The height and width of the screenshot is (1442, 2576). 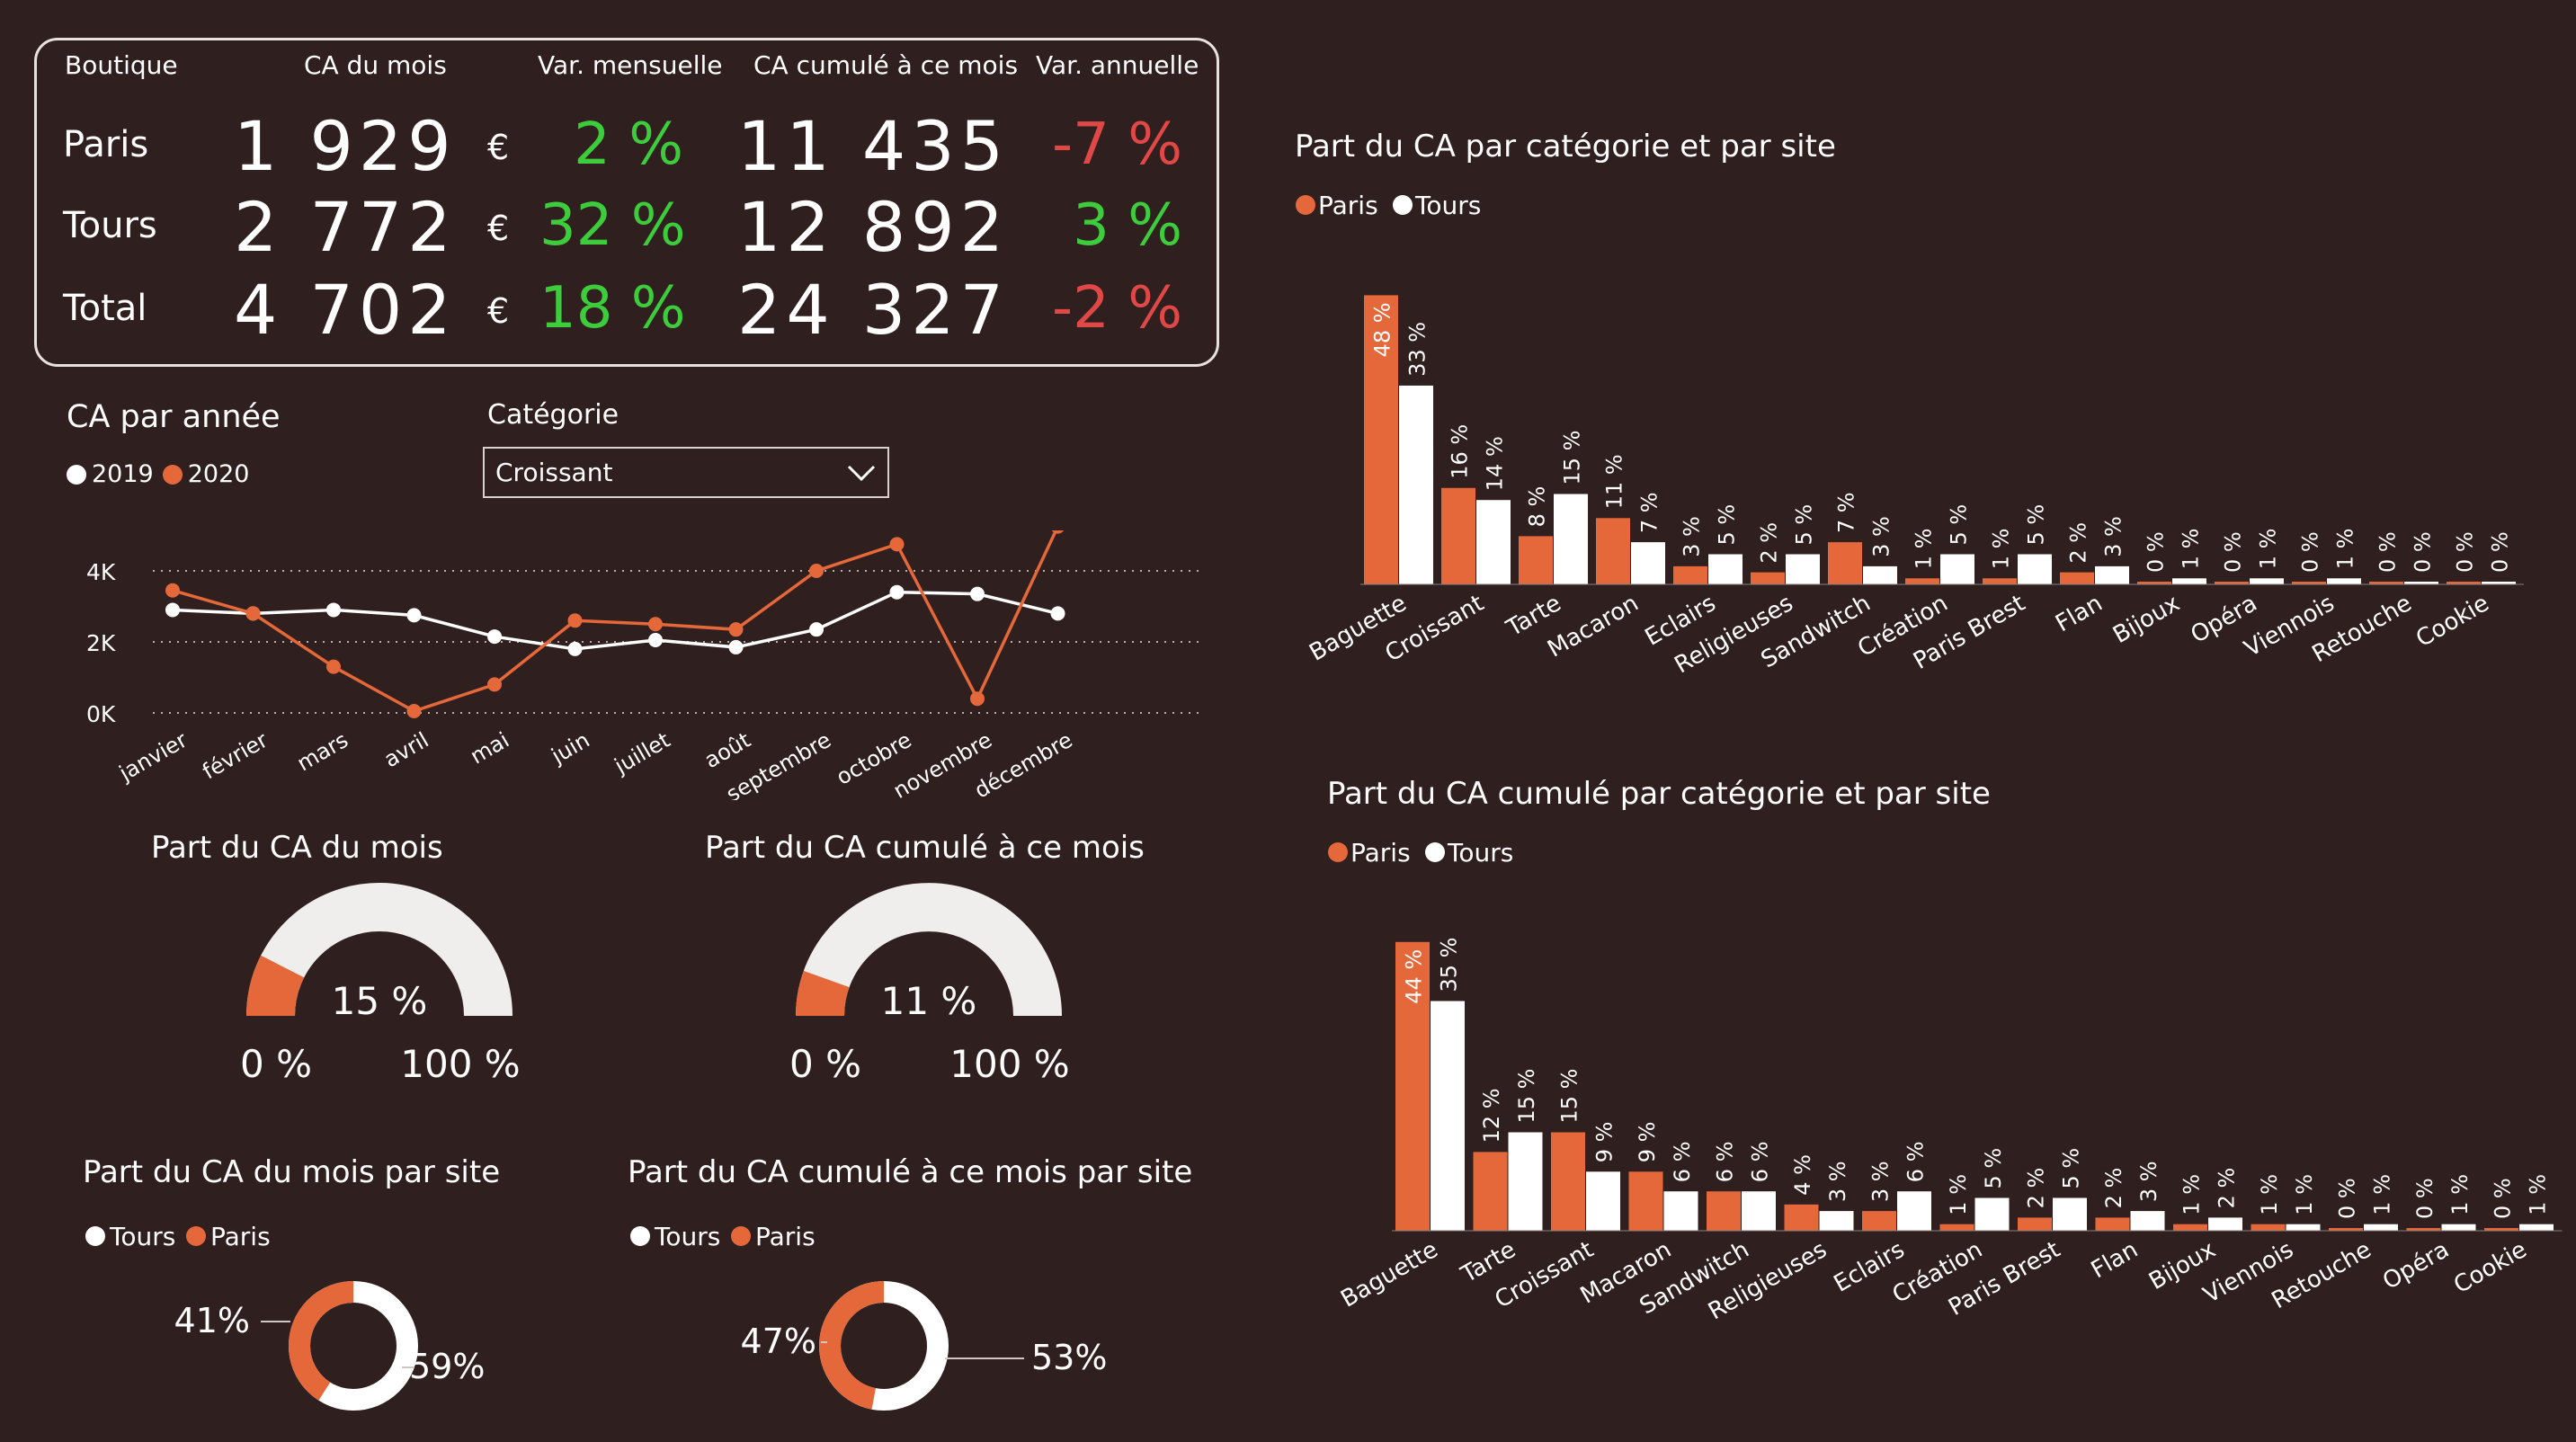 What do you see at coordinates (2001, 549) in the screenshot?
I see `bar-value-label: 1 %` at bounding box center [2001, 549].